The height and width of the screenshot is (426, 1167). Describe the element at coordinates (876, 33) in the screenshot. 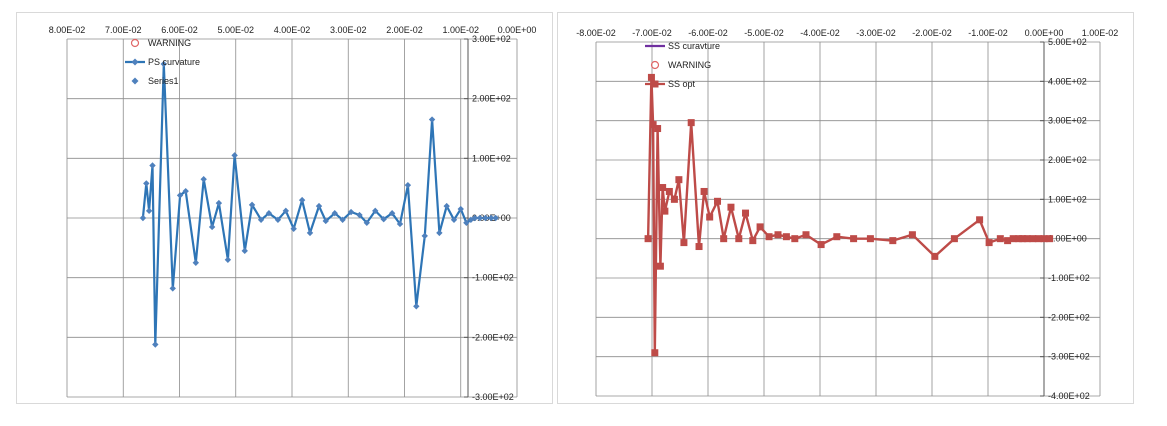

I see `x-tick-label: -3.00E-02` at that location.